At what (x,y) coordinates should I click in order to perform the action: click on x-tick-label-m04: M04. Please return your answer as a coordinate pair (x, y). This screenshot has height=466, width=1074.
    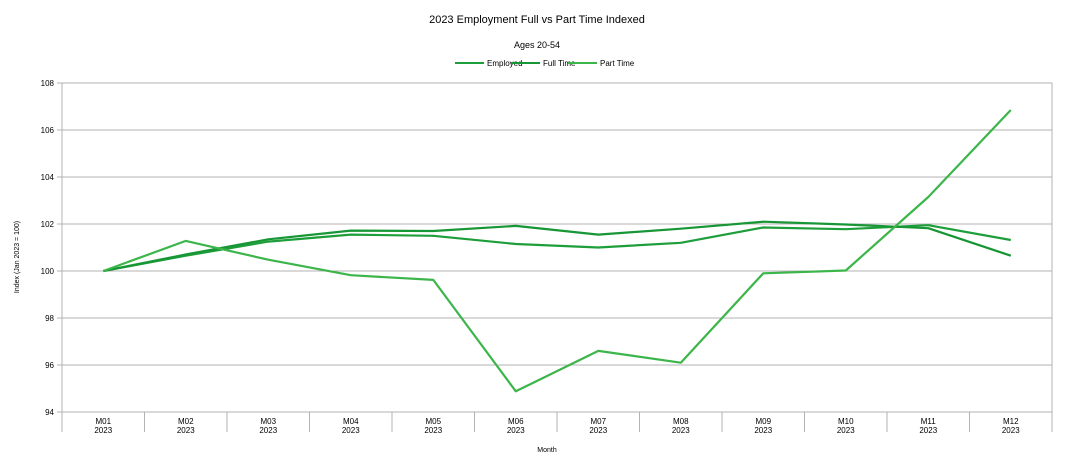
    Looking at the image, I should click on (351, 421).